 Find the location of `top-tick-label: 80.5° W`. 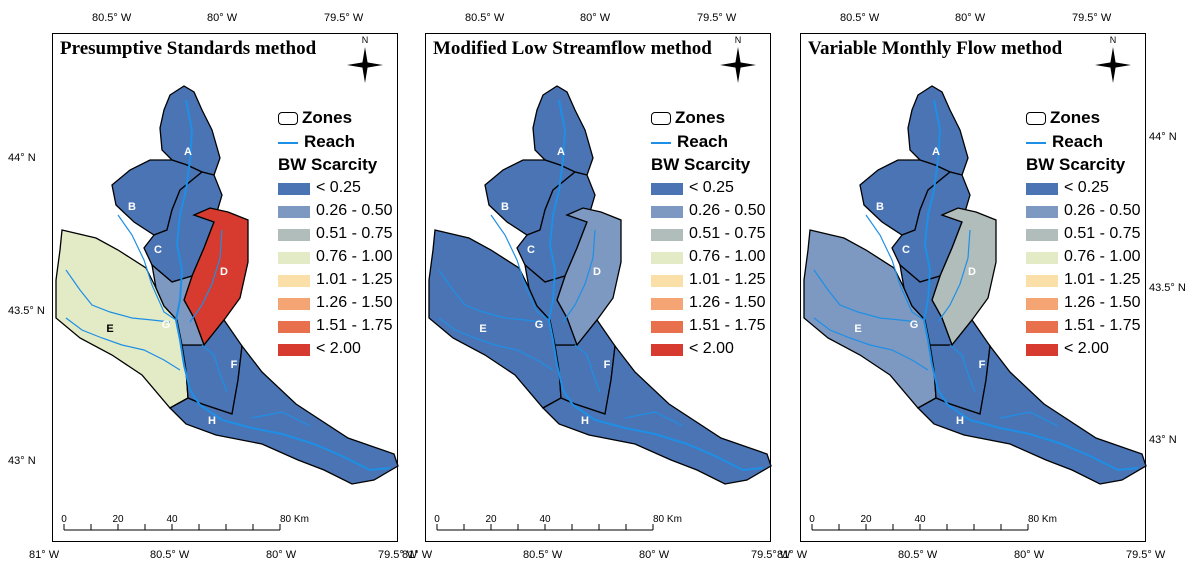

top-tick-label: 80.5° W is located at coordinates (485, 18).